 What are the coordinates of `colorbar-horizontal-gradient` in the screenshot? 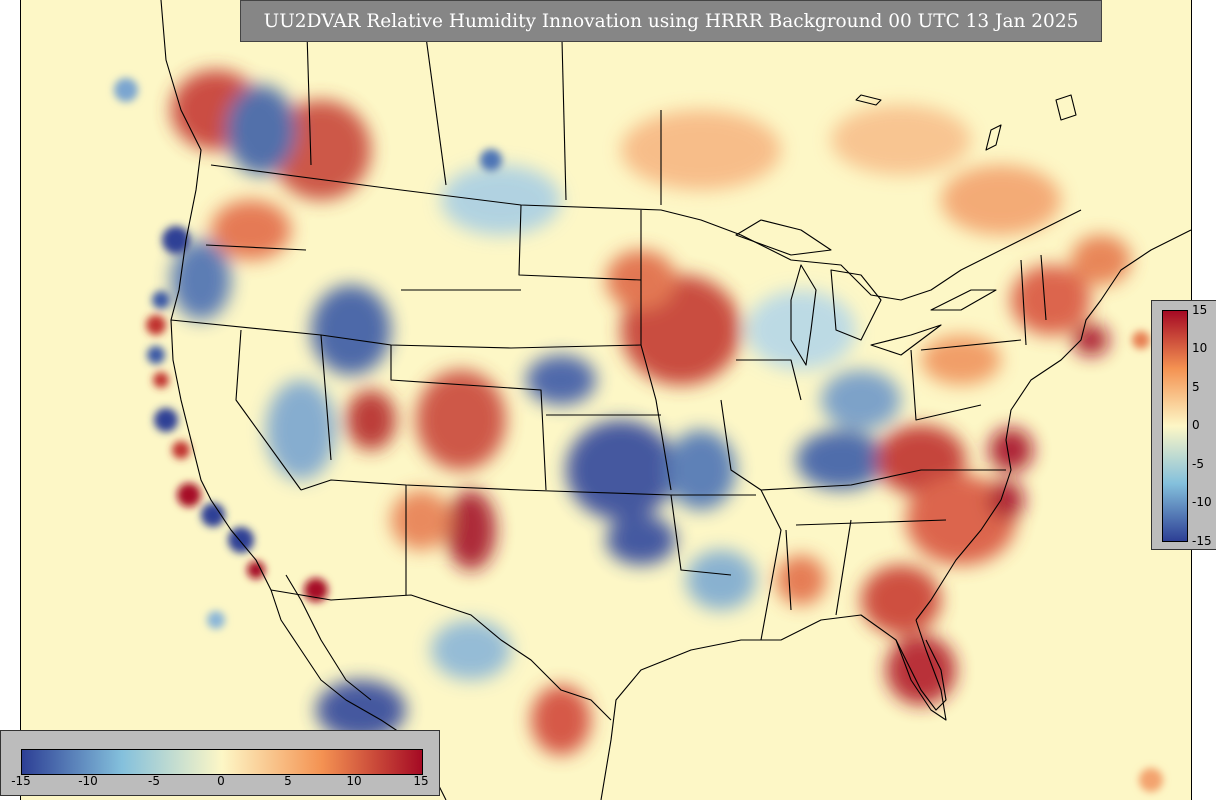 It's located at (222, 762).